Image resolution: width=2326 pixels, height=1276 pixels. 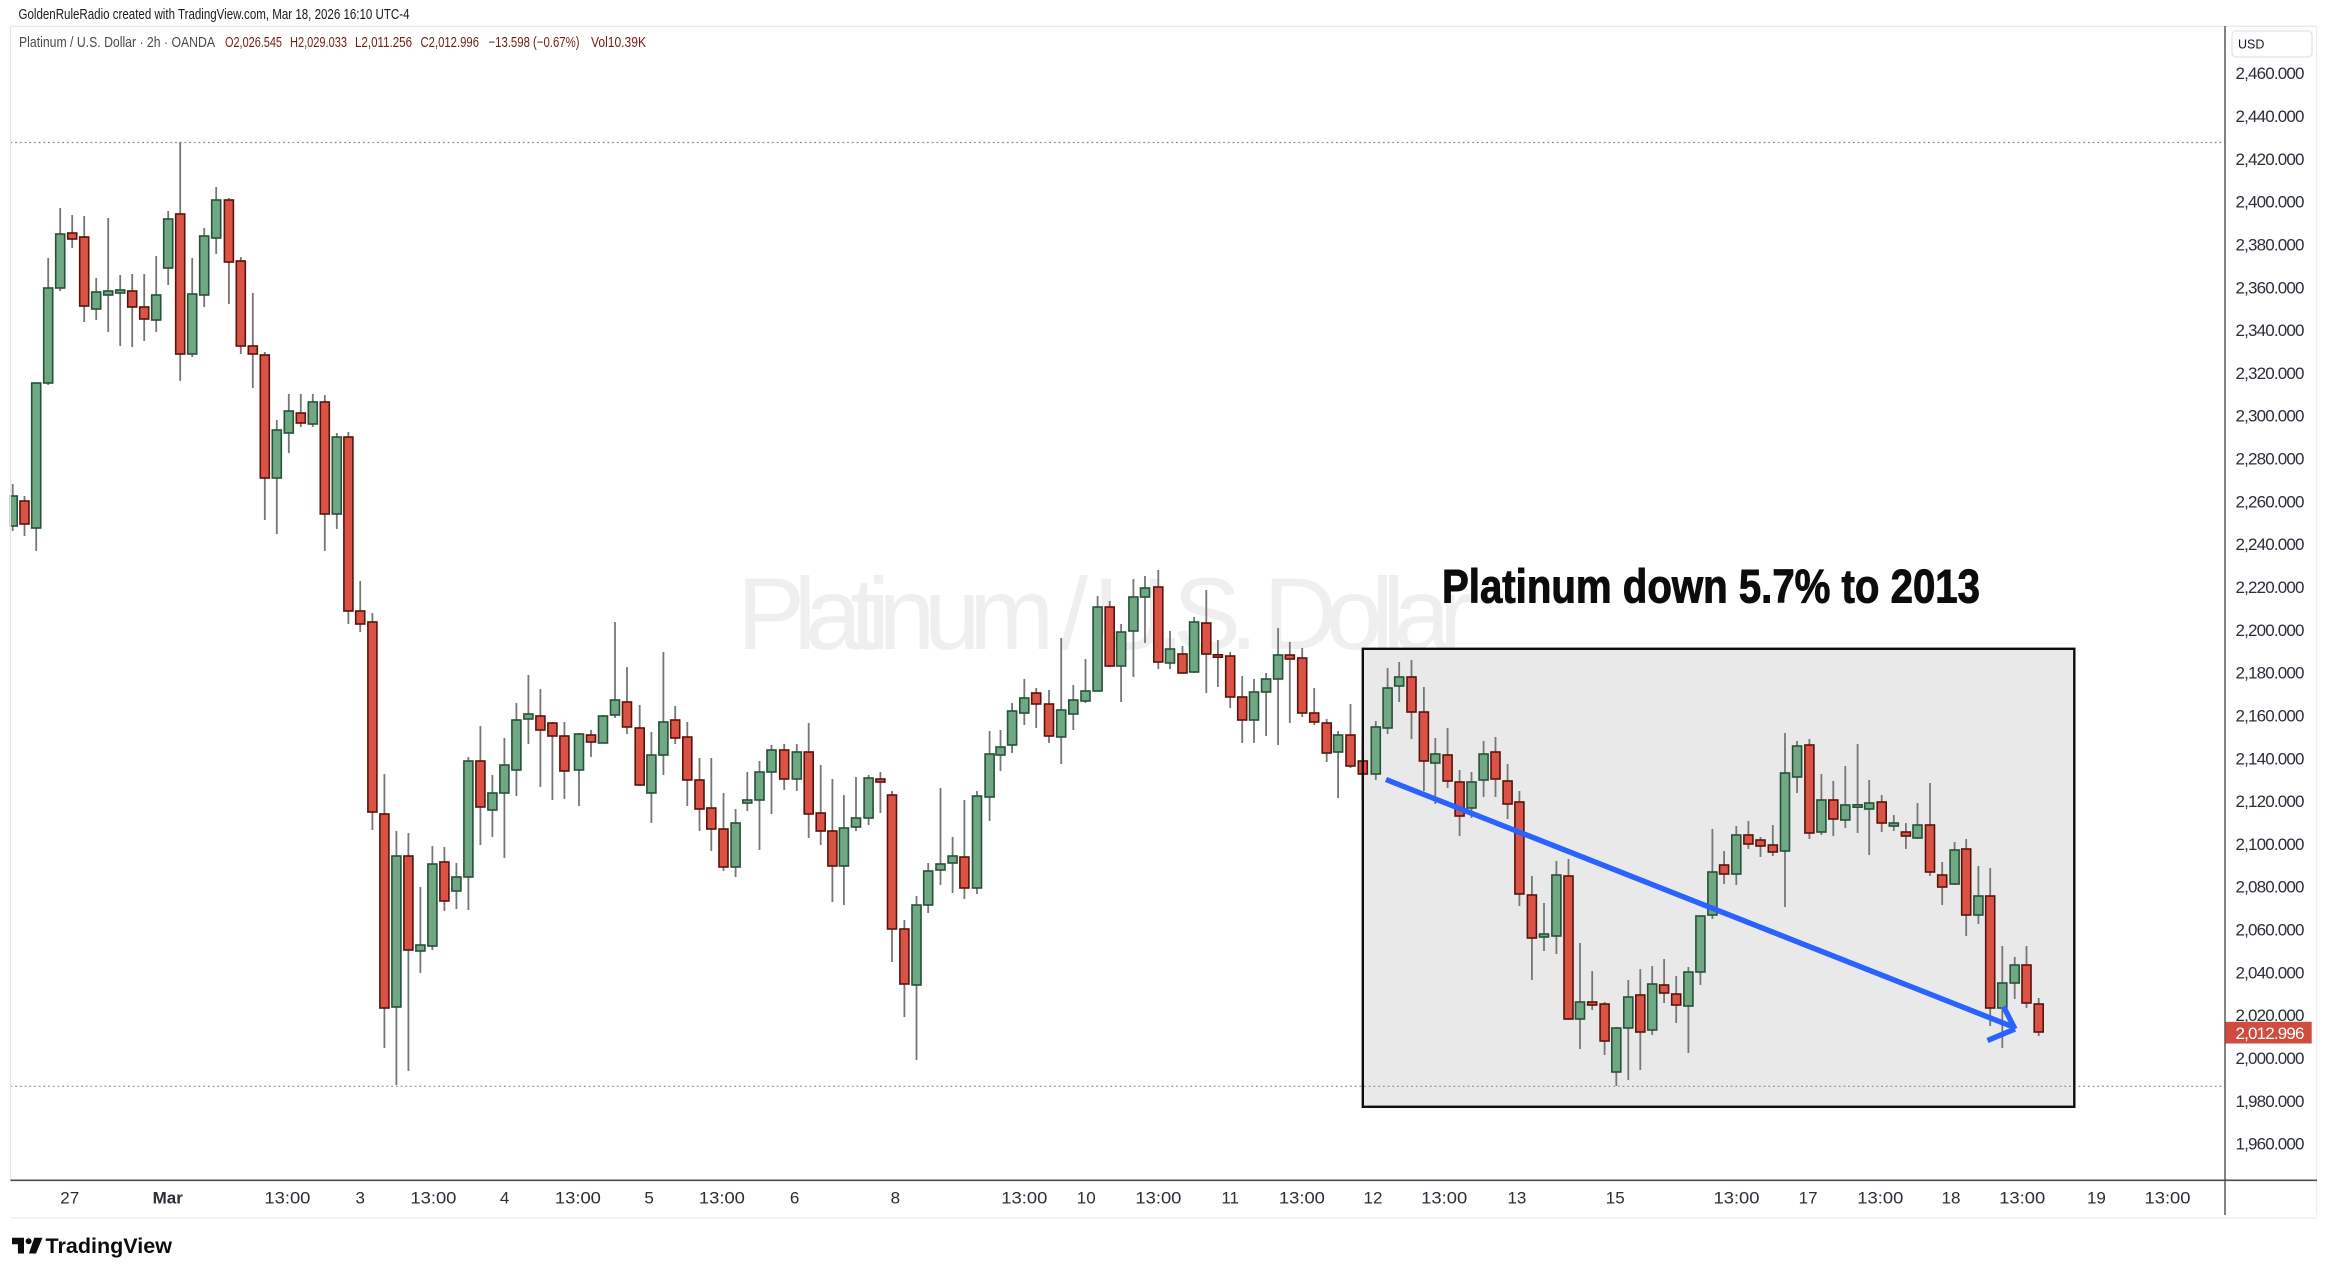 What do you see at coordinates (2270, 202) in the screenshot?
I see `svg-text: 2,400.000` at bounding box center [2270, 202].